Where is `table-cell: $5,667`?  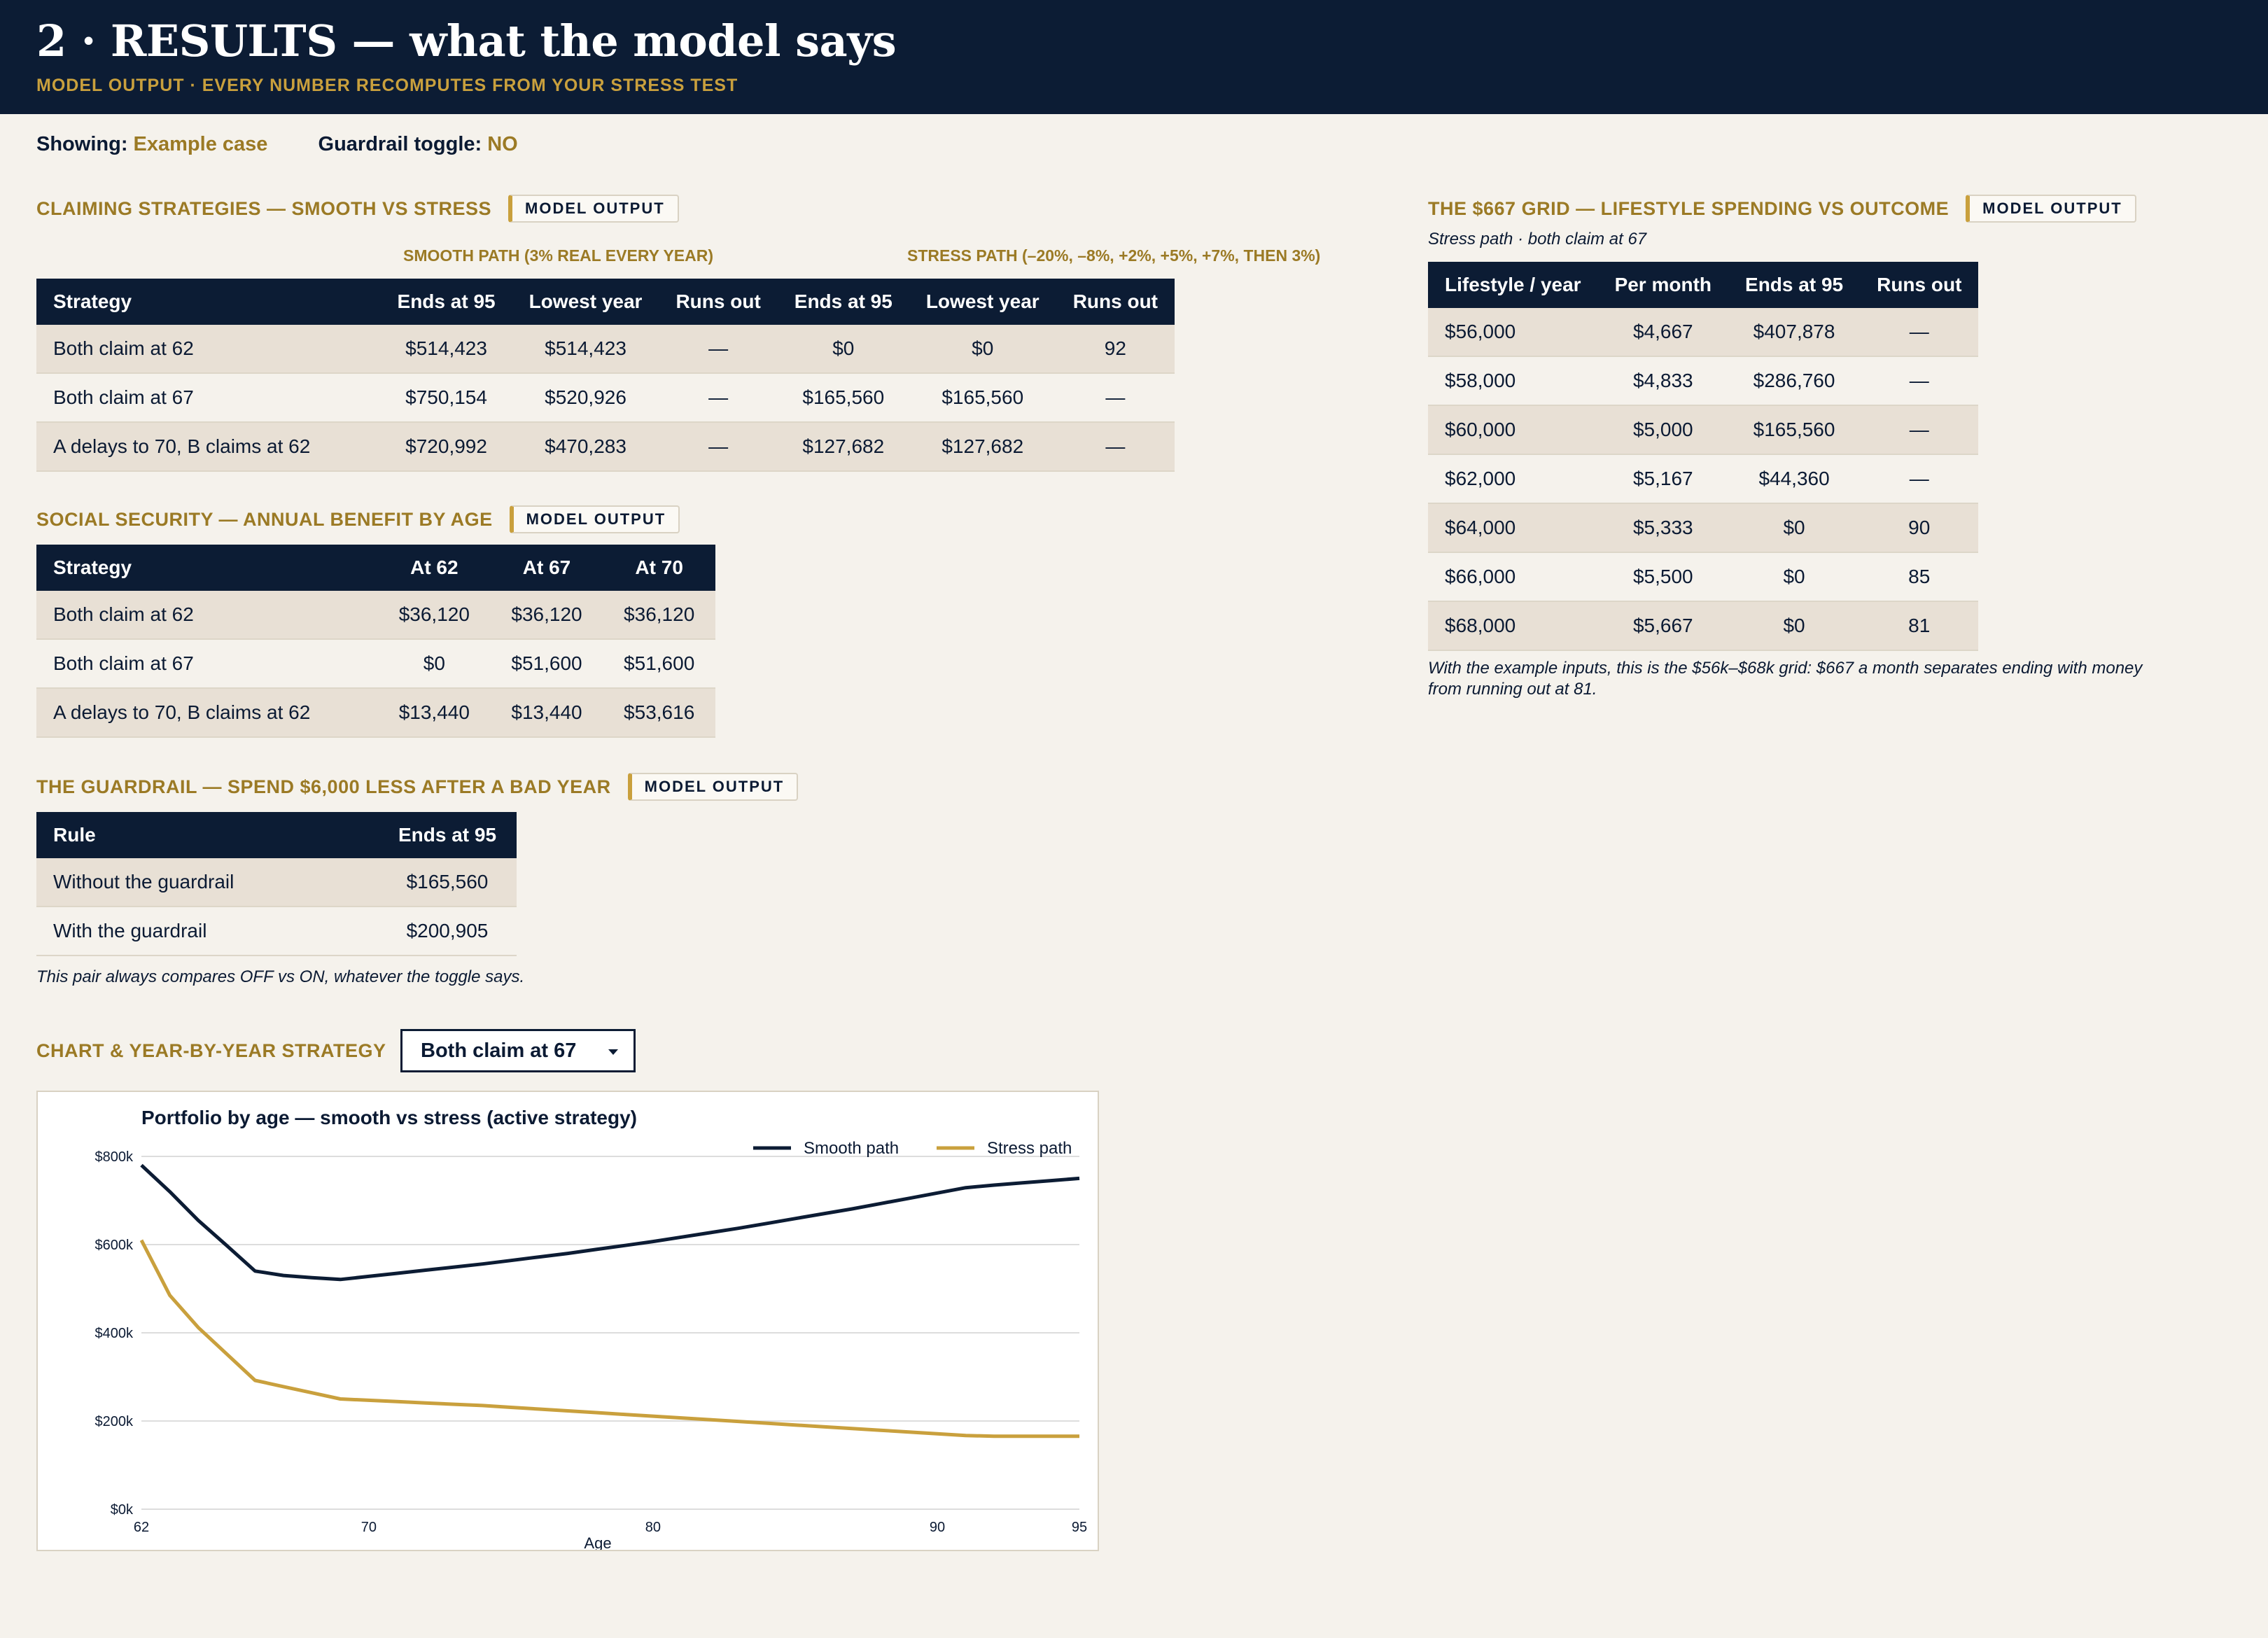
table-cell: $5,667 is located at coordinates (1663, 626).